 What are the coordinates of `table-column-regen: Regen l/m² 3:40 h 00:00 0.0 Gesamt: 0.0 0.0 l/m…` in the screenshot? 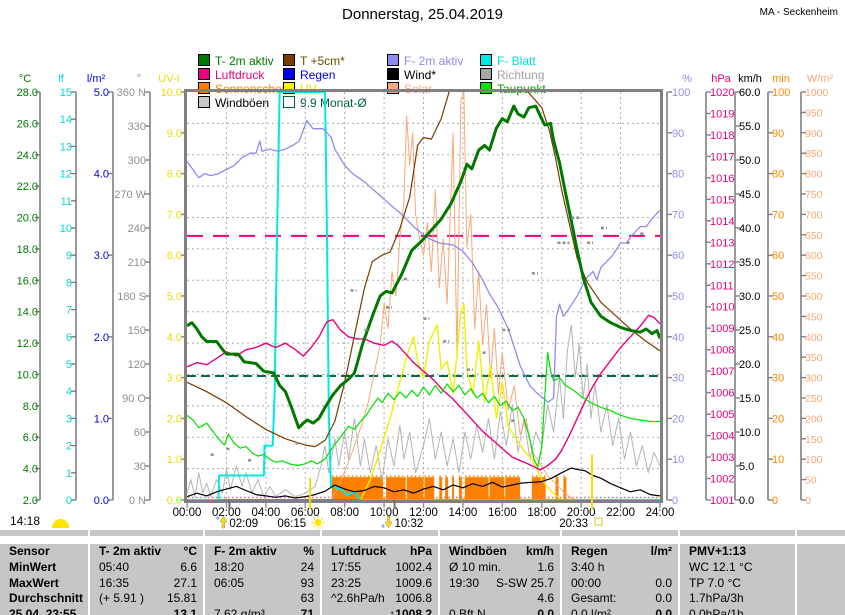 It's located at (619, 579).